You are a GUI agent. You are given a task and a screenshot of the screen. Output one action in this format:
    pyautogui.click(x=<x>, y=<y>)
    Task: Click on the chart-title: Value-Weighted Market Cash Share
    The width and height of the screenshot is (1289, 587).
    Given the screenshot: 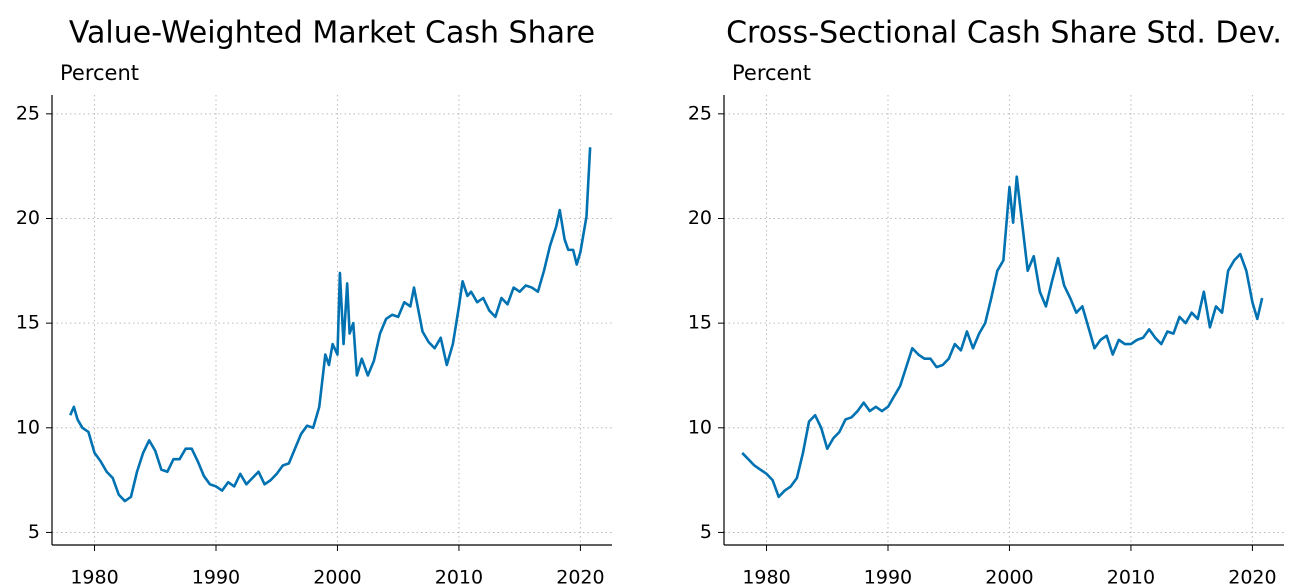 What is the action you would take?
    pyautogui.click(x=332, y=33)
    